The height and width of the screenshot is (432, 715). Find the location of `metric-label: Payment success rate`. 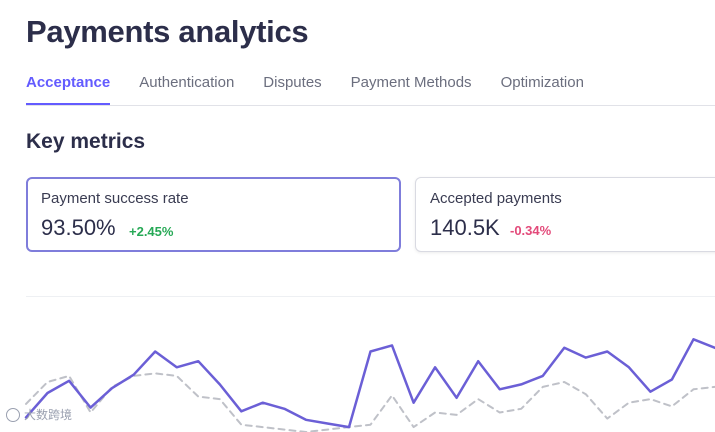

metric-label: Payment success rate is located at coordinates (115, 198).